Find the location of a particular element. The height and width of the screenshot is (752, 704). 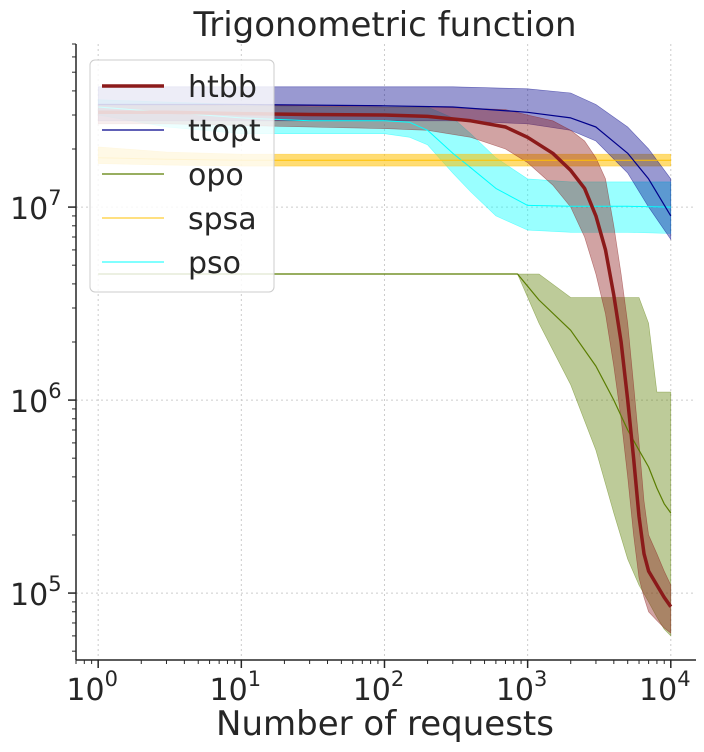

y-tick-exponent: 6 is located at coordinates (54, 391).